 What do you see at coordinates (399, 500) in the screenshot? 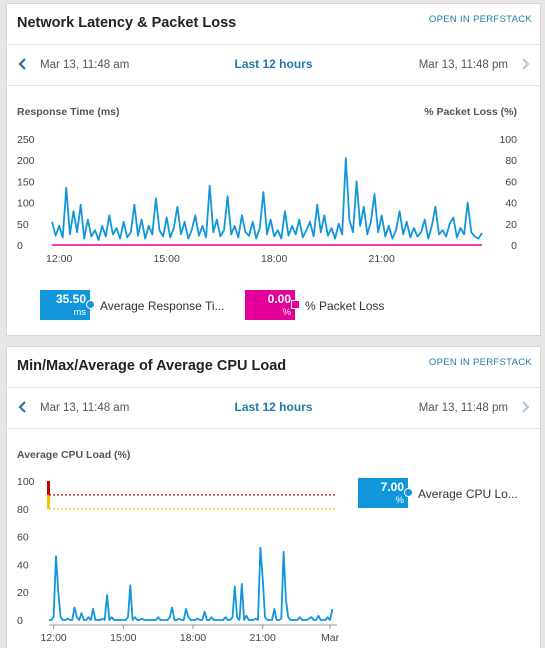
I see `cpu-load-unit: %` at bounding box center [399, 500].